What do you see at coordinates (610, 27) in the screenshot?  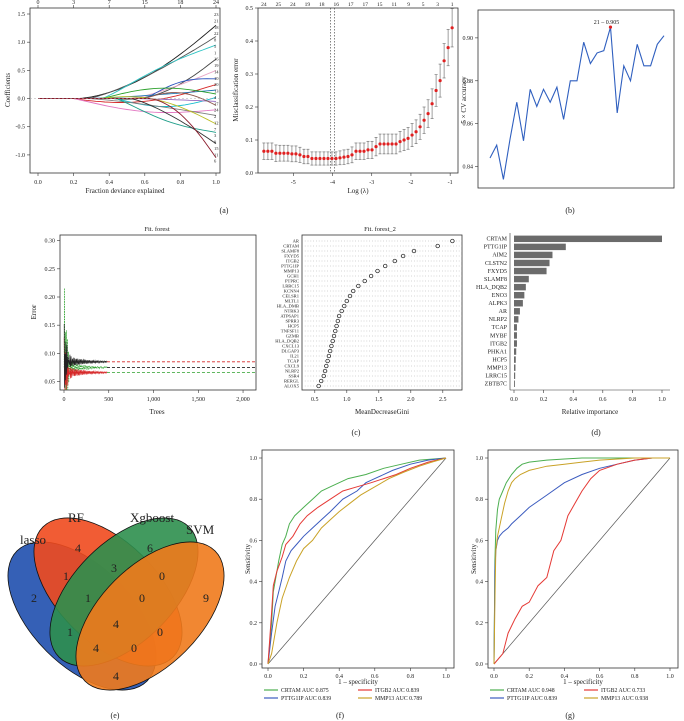 I see `b-peak-point` at bounding box center [610, 27].